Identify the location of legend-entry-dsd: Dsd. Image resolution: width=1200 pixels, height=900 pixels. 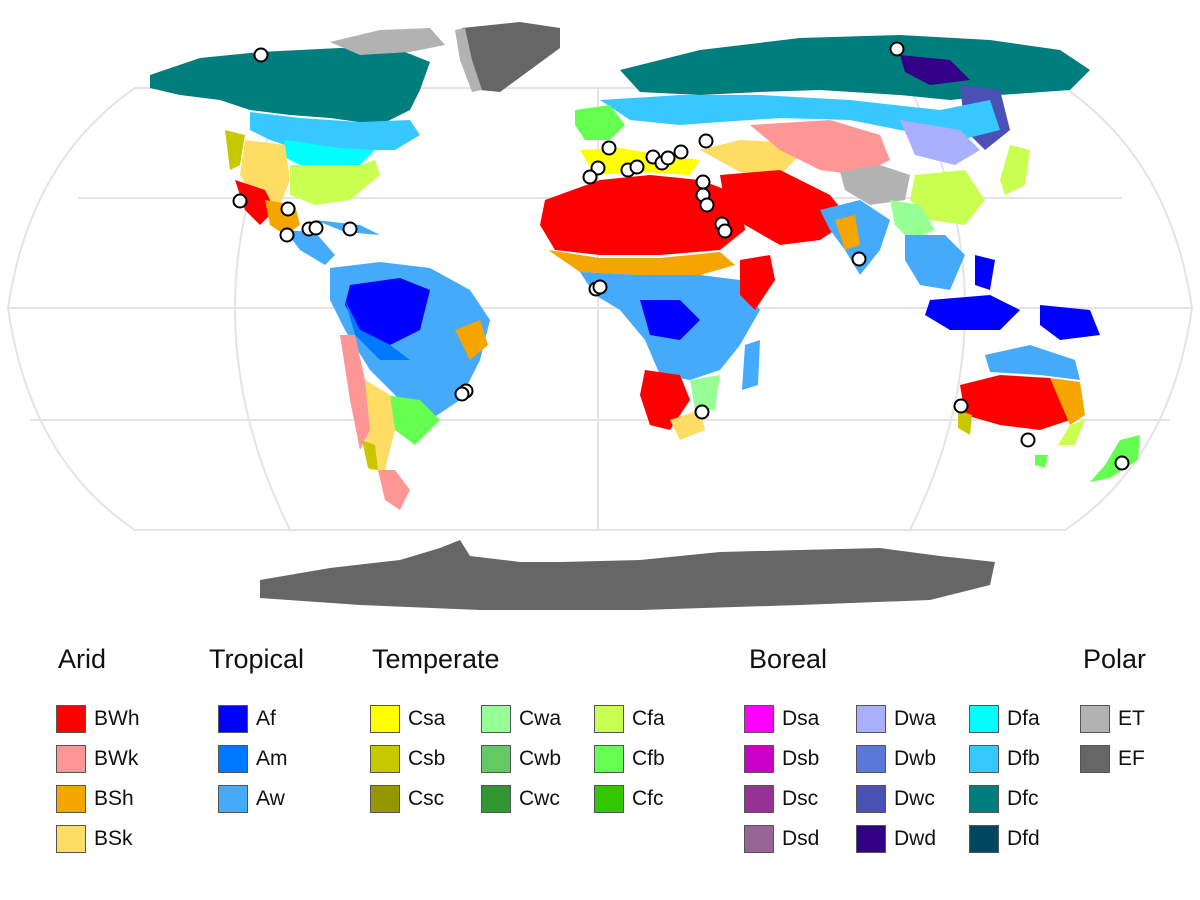
(781, 839).